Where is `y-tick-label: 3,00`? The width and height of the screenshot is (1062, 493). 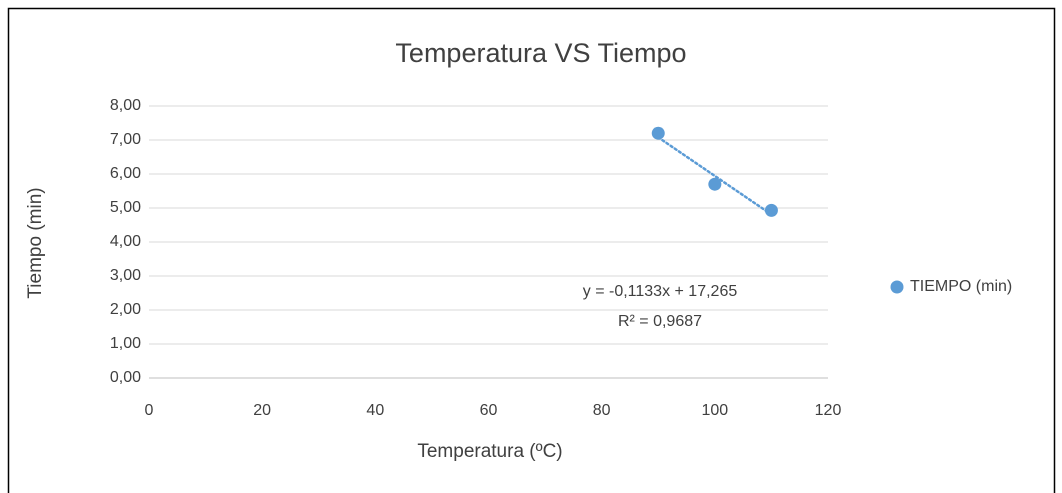 y-tick-label: 3,00 is located at coordinates (125, 275).